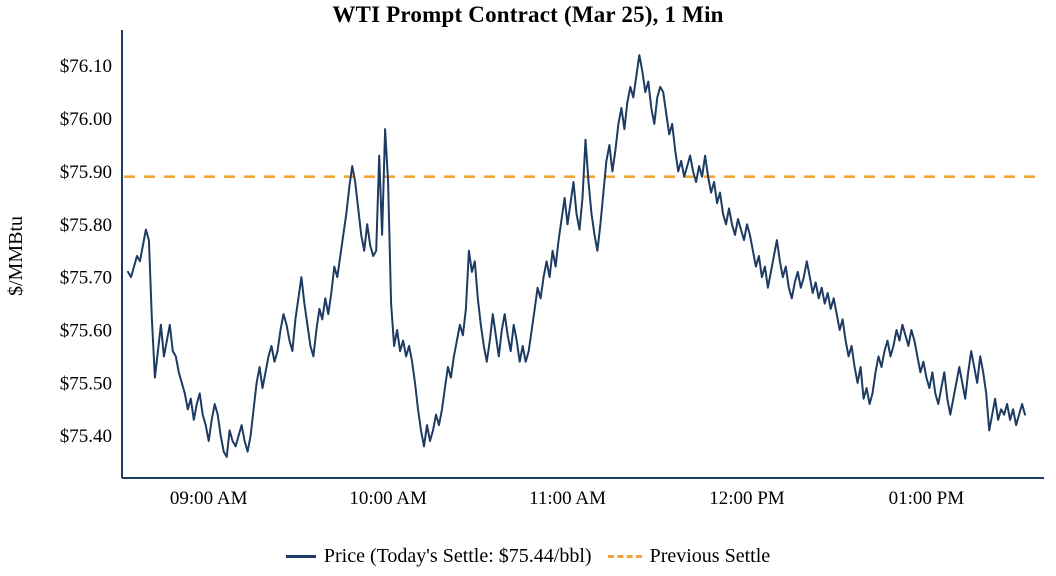 The image size is (1056, 576). Describe the element at coordinates (86, 278) in the screenshot. I see `y-tick-label: $75.70` at that location.